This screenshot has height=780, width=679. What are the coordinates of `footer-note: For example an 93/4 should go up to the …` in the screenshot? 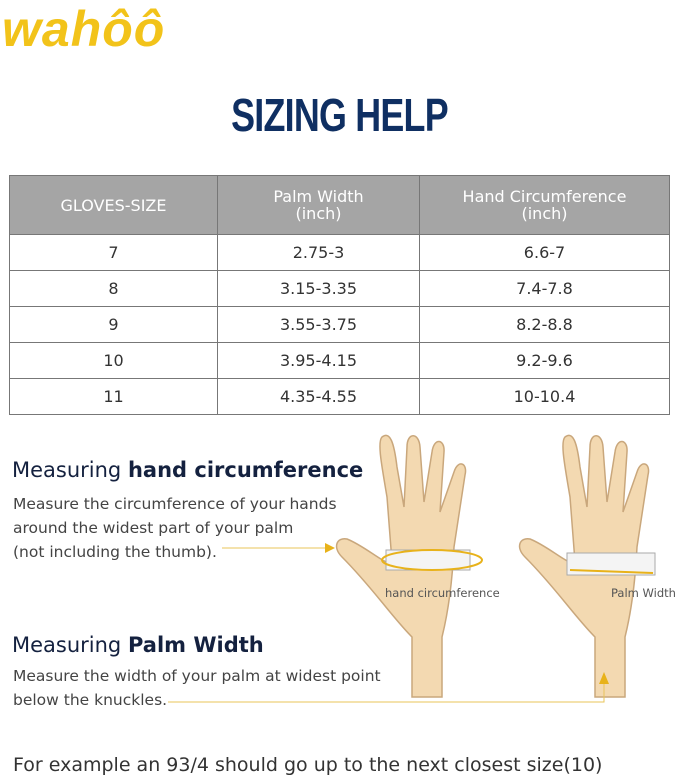 It's located at (308, 765).